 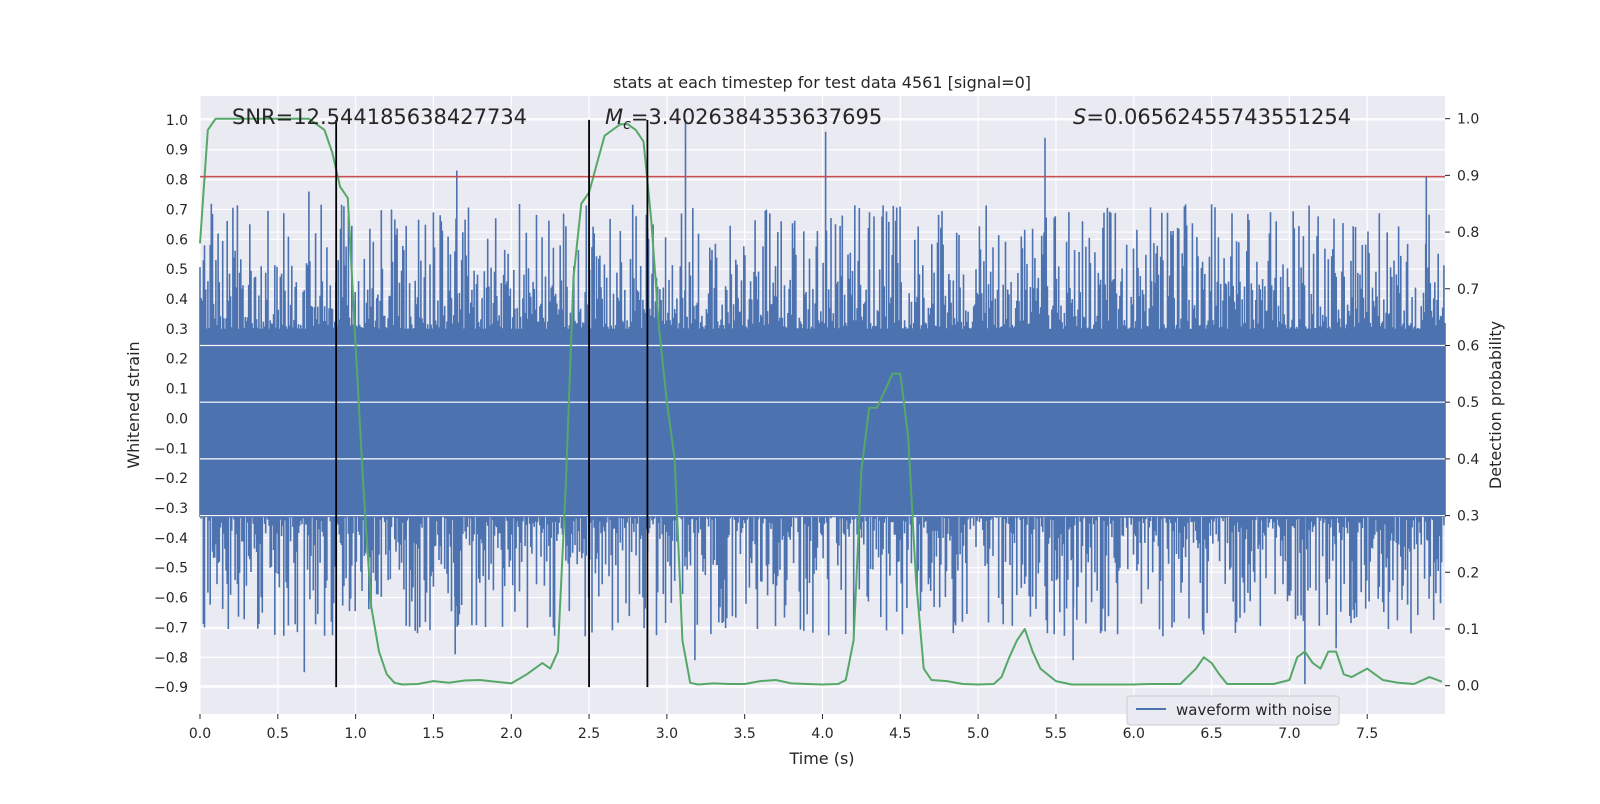 What do you see at coordinates (1495, 405) in the screenshot?
I see `y-axis-right-label: Detection probability` at bounding box center [1495, 405].